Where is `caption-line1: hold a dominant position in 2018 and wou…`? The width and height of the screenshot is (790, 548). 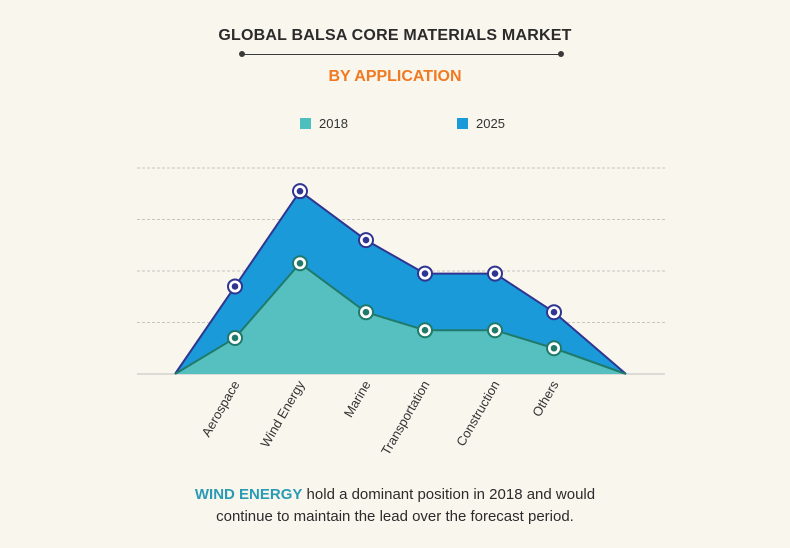
caption-line1: hold a dominant position in 2018 and wou… is located at coordinates (449, 494).